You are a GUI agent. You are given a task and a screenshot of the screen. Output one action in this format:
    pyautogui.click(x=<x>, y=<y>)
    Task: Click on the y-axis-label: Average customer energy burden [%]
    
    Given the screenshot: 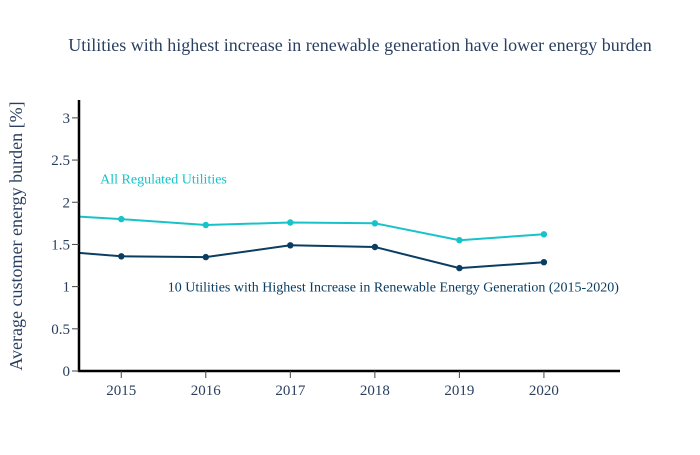 What is the action you would take?
    pyautogui.click(x=16, y=235)
    